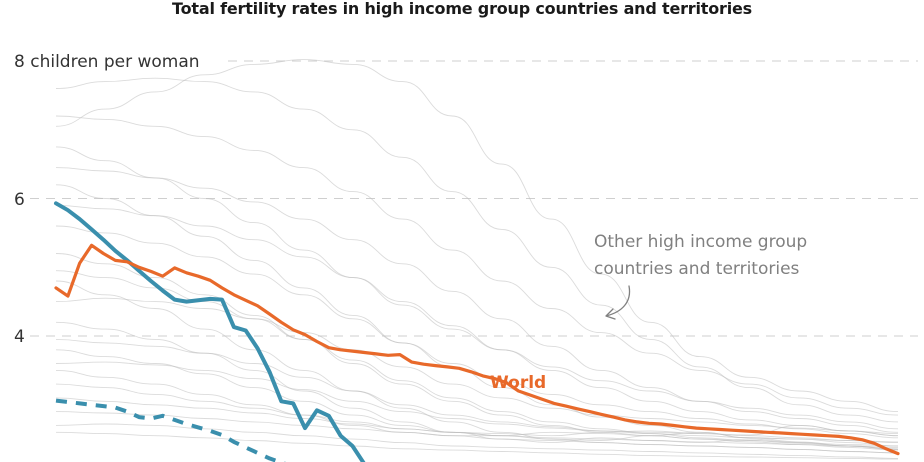 This screenshot has width=924, height=462. What do you see at coordinates (170, 430) in the screenshot?
I see `series-line-highlight-dashed` at bounding box center [170, 430].